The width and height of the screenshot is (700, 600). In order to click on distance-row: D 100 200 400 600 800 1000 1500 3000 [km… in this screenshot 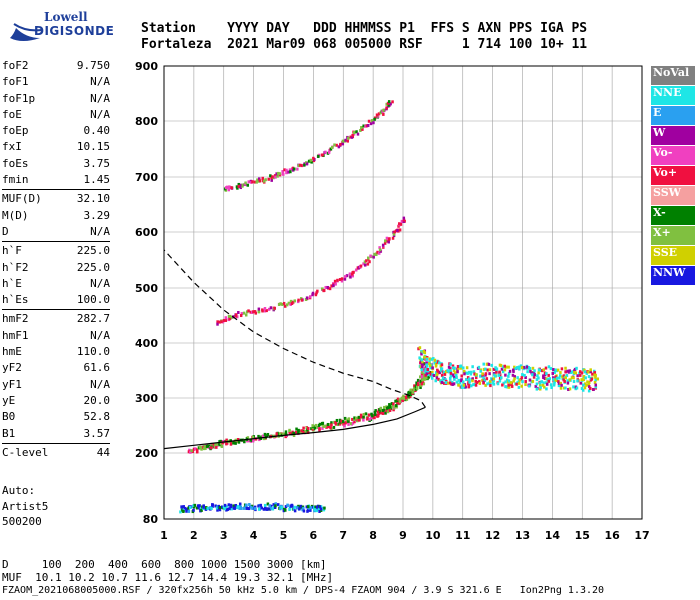, I will do `click(164, 564)`.